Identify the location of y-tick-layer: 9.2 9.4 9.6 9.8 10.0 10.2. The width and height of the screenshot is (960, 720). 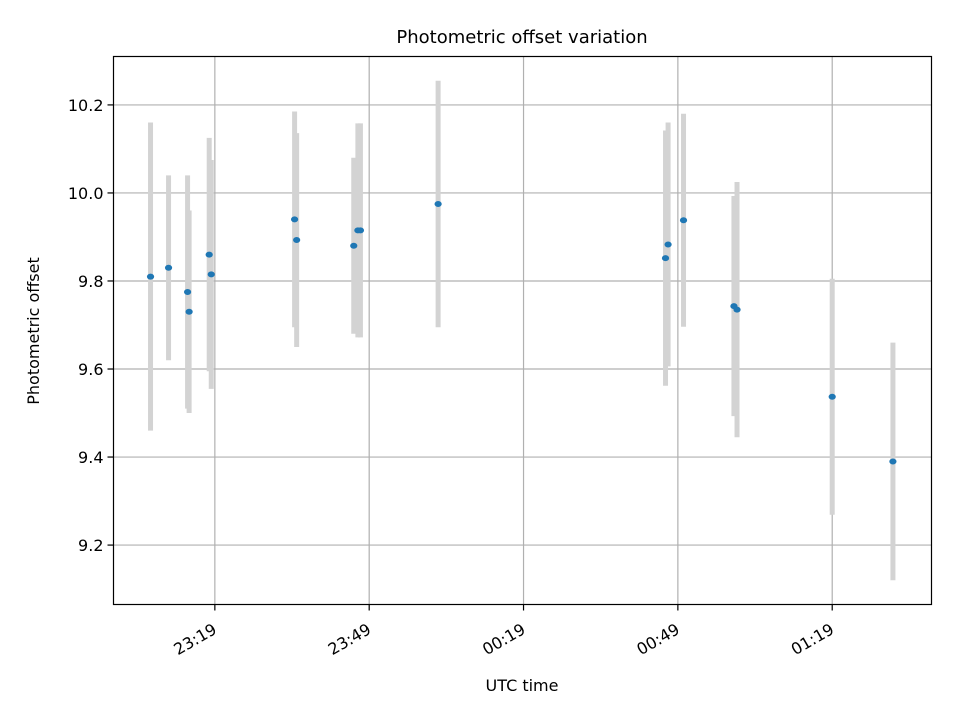
(91, 325).